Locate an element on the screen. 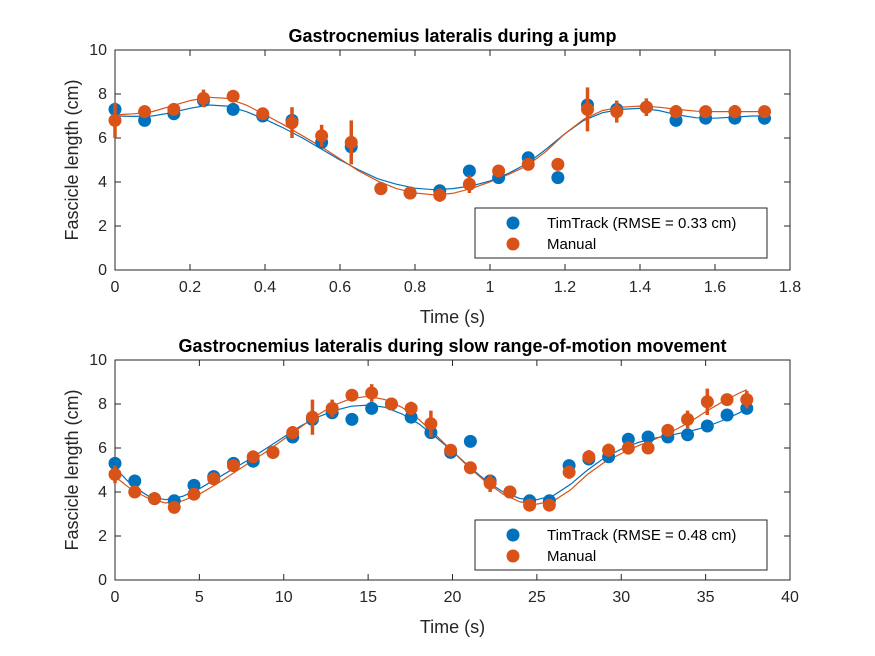 The image size is (875, 656). x-tick-label: 20 is located at coordinates (453, 597).